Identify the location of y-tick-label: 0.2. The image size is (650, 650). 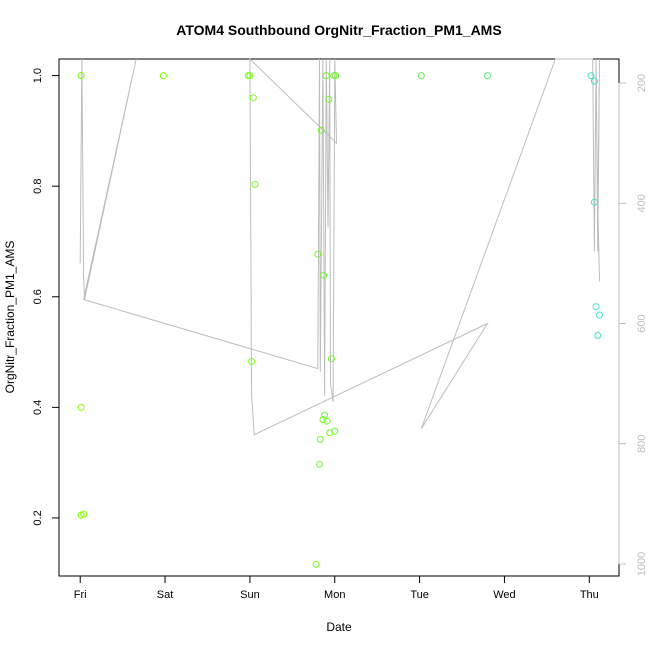
(38, 517).